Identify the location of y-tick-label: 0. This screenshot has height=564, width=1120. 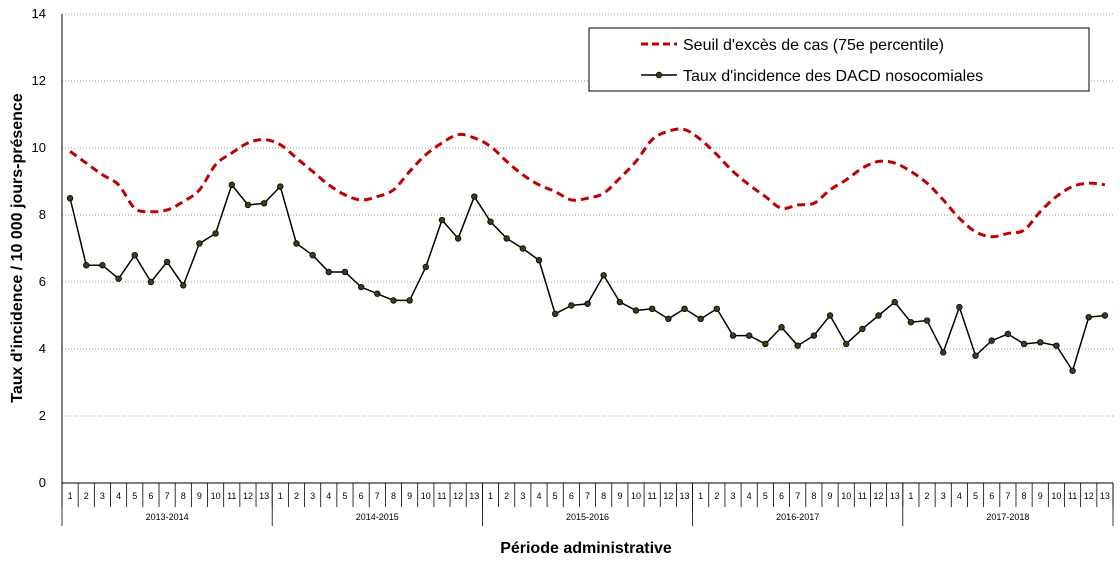
(42, 482).